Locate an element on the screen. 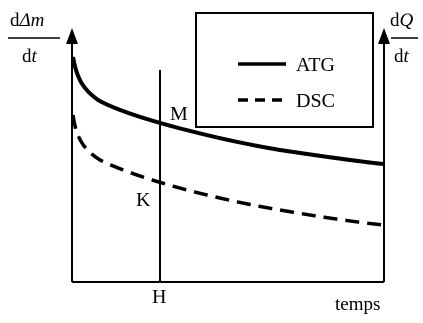 The height and width of the screenshot is (323, 423). right-axis-denominator: dt is located at coordinates (402, 56).